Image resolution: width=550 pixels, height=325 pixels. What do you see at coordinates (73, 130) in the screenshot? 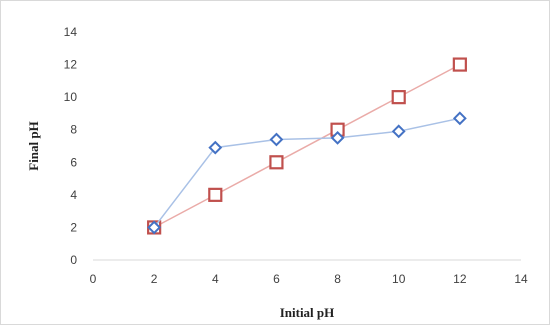
I see `y-tick-label: 8` at bounding box center [73, 130].